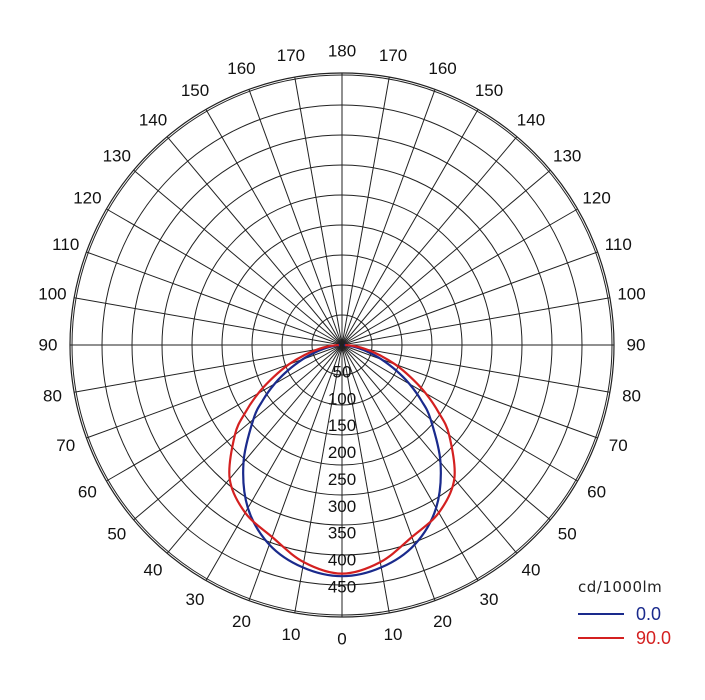 This screenshot has height=700, width=705. Describe the element at coordinates (342, 452) in the screenshot. I see `radial-tick-label: 200` at that location.